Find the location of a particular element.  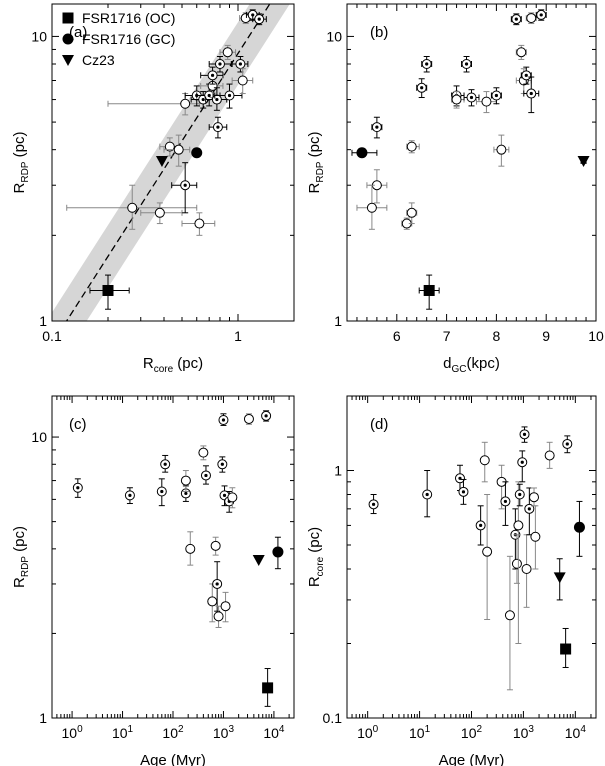

x-tick-label-base: 7 is located at coordinates (447, 336).